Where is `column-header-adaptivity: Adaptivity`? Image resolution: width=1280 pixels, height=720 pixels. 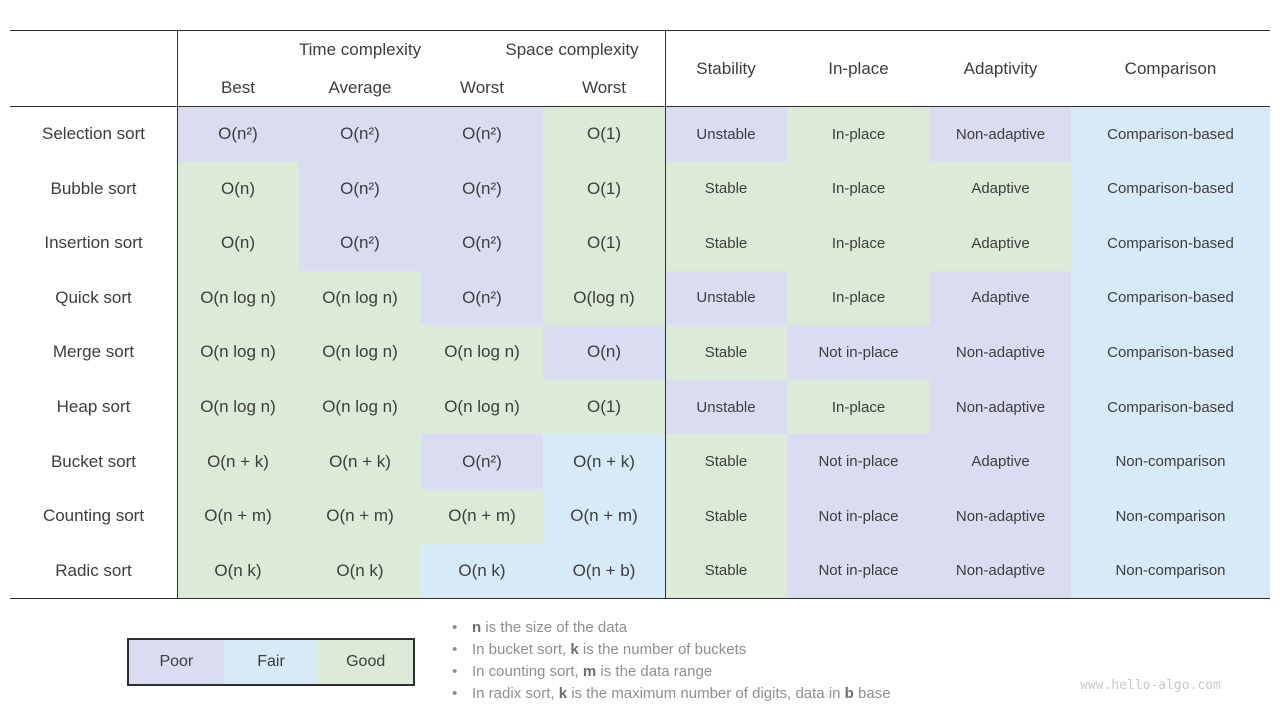
column-header-adaptivity: Adaptivity is located at coordinates (1000, 68).